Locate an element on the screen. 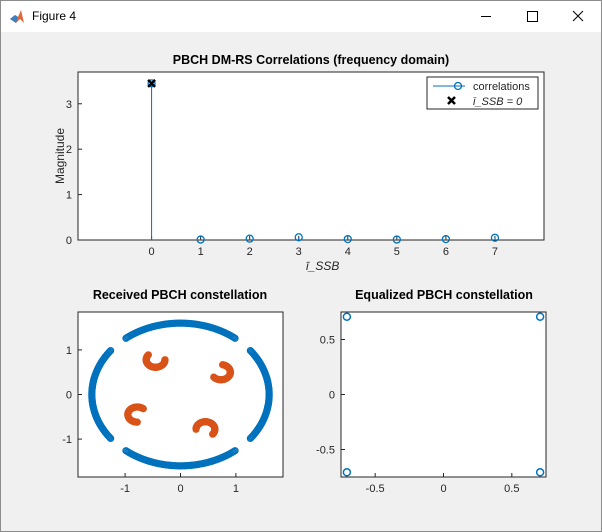 Image resolution: width=602 pixels, height=532 pixels. x-tick-label: 6 is located at coordinates (446, 252).